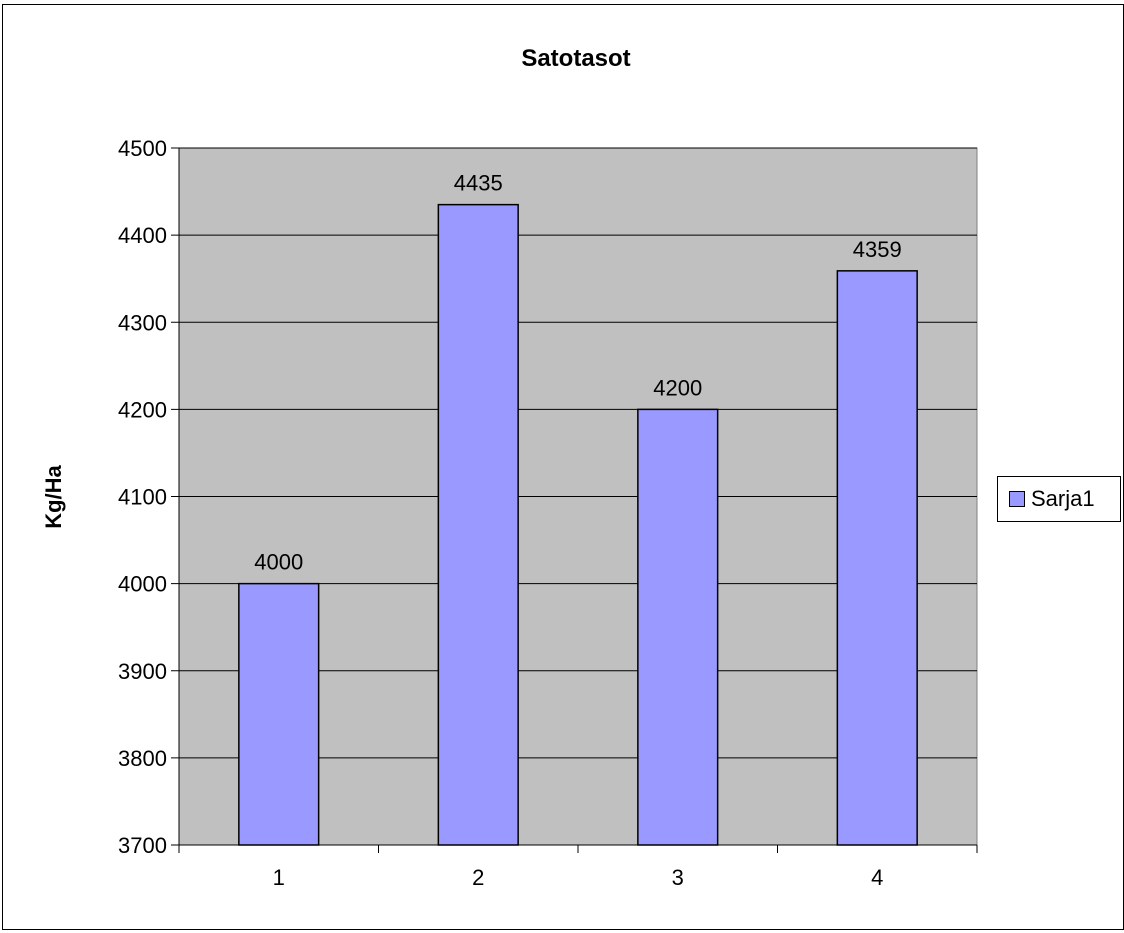 Image resolution: width=1124 pixels, height=933 pixels. I want to click on legend-swatch, so click(1017, 499).